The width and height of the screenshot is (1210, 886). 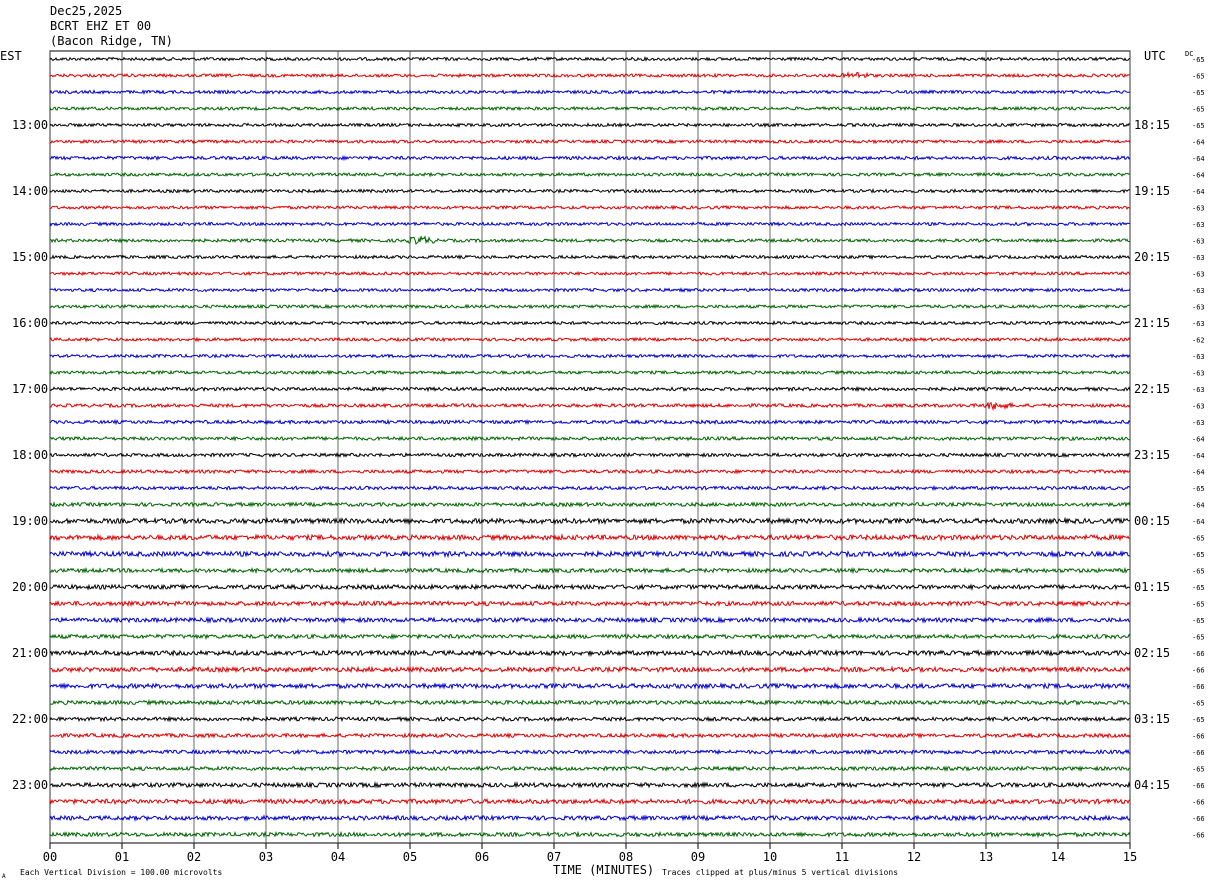 I want to click on x-tick-label: 03, so click(x=266, y=857).